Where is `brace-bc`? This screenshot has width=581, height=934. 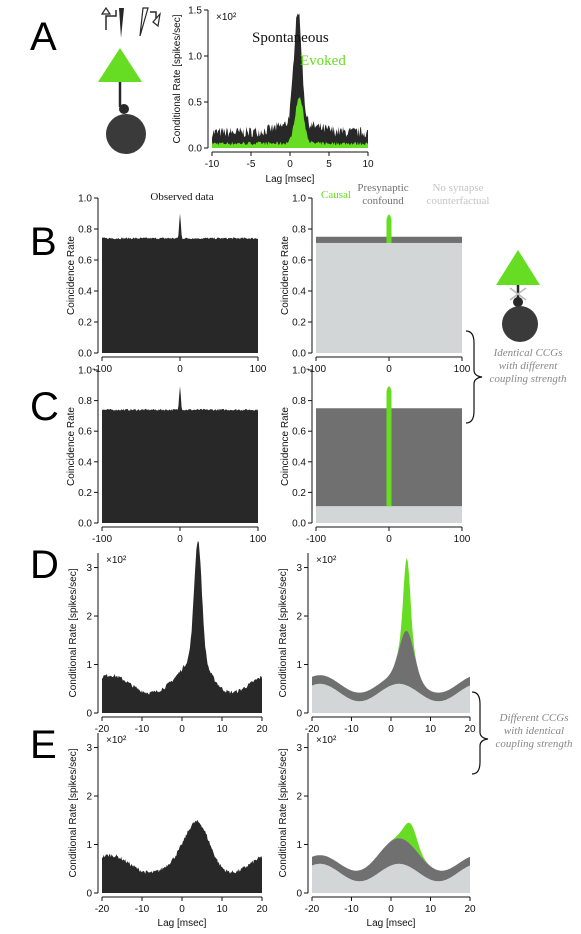 brace-bc is located at coordinates (474, 377).